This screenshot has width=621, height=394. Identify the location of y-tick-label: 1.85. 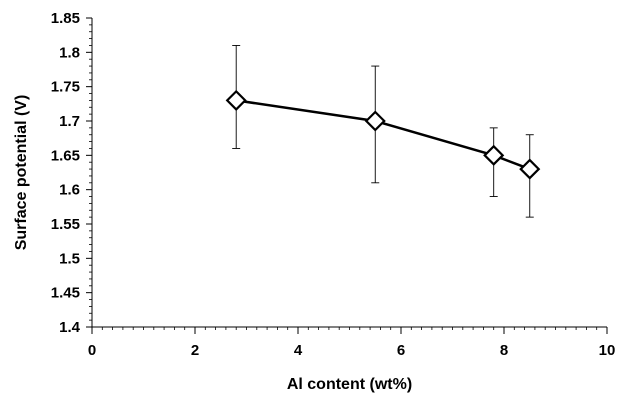
(65, 18).